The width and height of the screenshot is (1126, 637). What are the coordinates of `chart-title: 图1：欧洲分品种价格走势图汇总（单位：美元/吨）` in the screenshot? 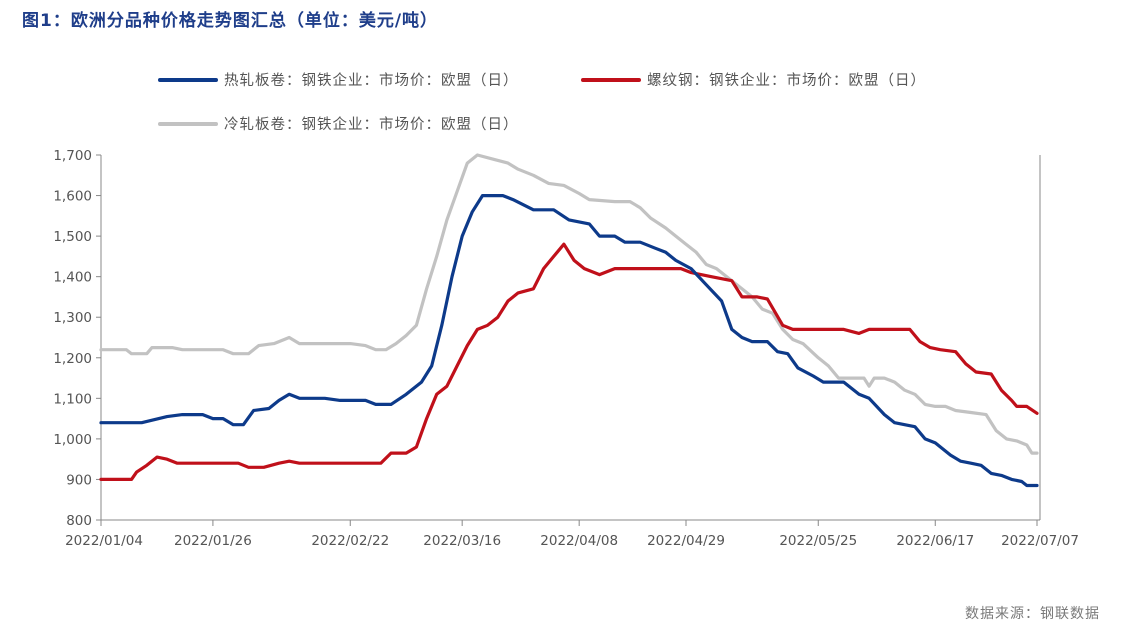 It's located at (230, 21).